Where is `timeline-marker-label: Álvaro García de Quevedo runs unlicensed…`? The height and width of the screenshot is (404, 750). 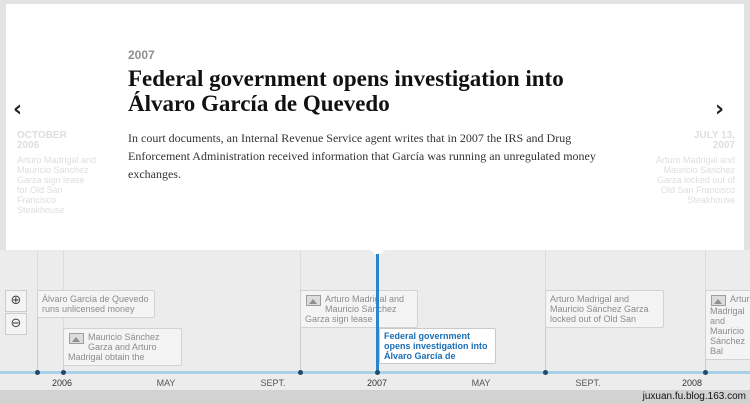
timeline-marker-label: Álvaro García de Quevedo runs unlicensed… is located at coordinates (95, 304).